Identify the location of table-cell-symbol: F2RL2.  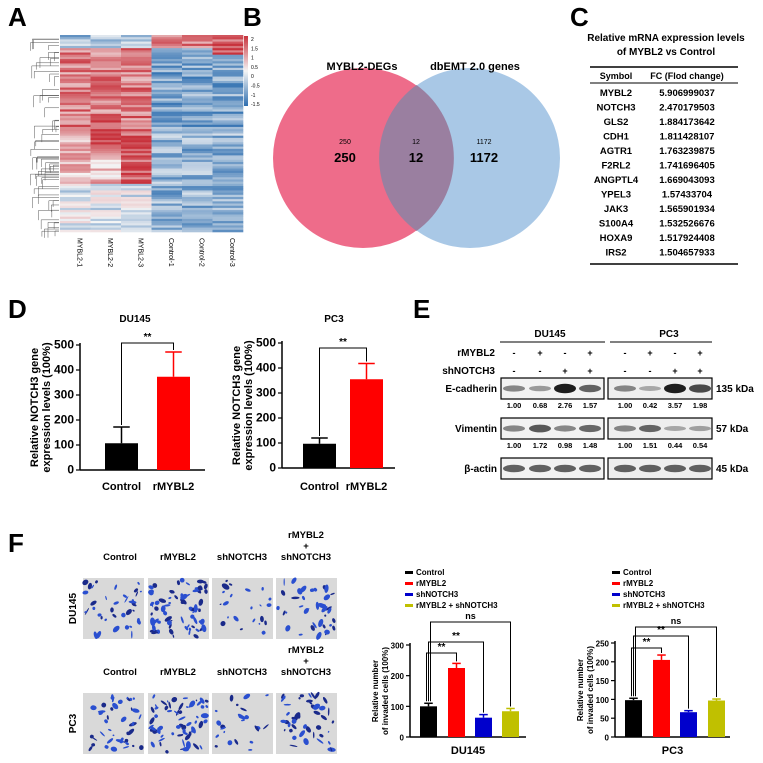
(615, 166).